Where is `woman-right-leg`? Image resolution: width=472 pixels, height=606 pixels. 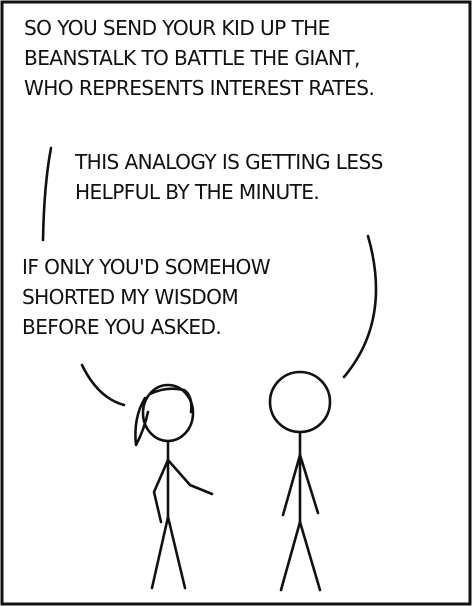
woman-right-leg is located at coordinates (176, 552).